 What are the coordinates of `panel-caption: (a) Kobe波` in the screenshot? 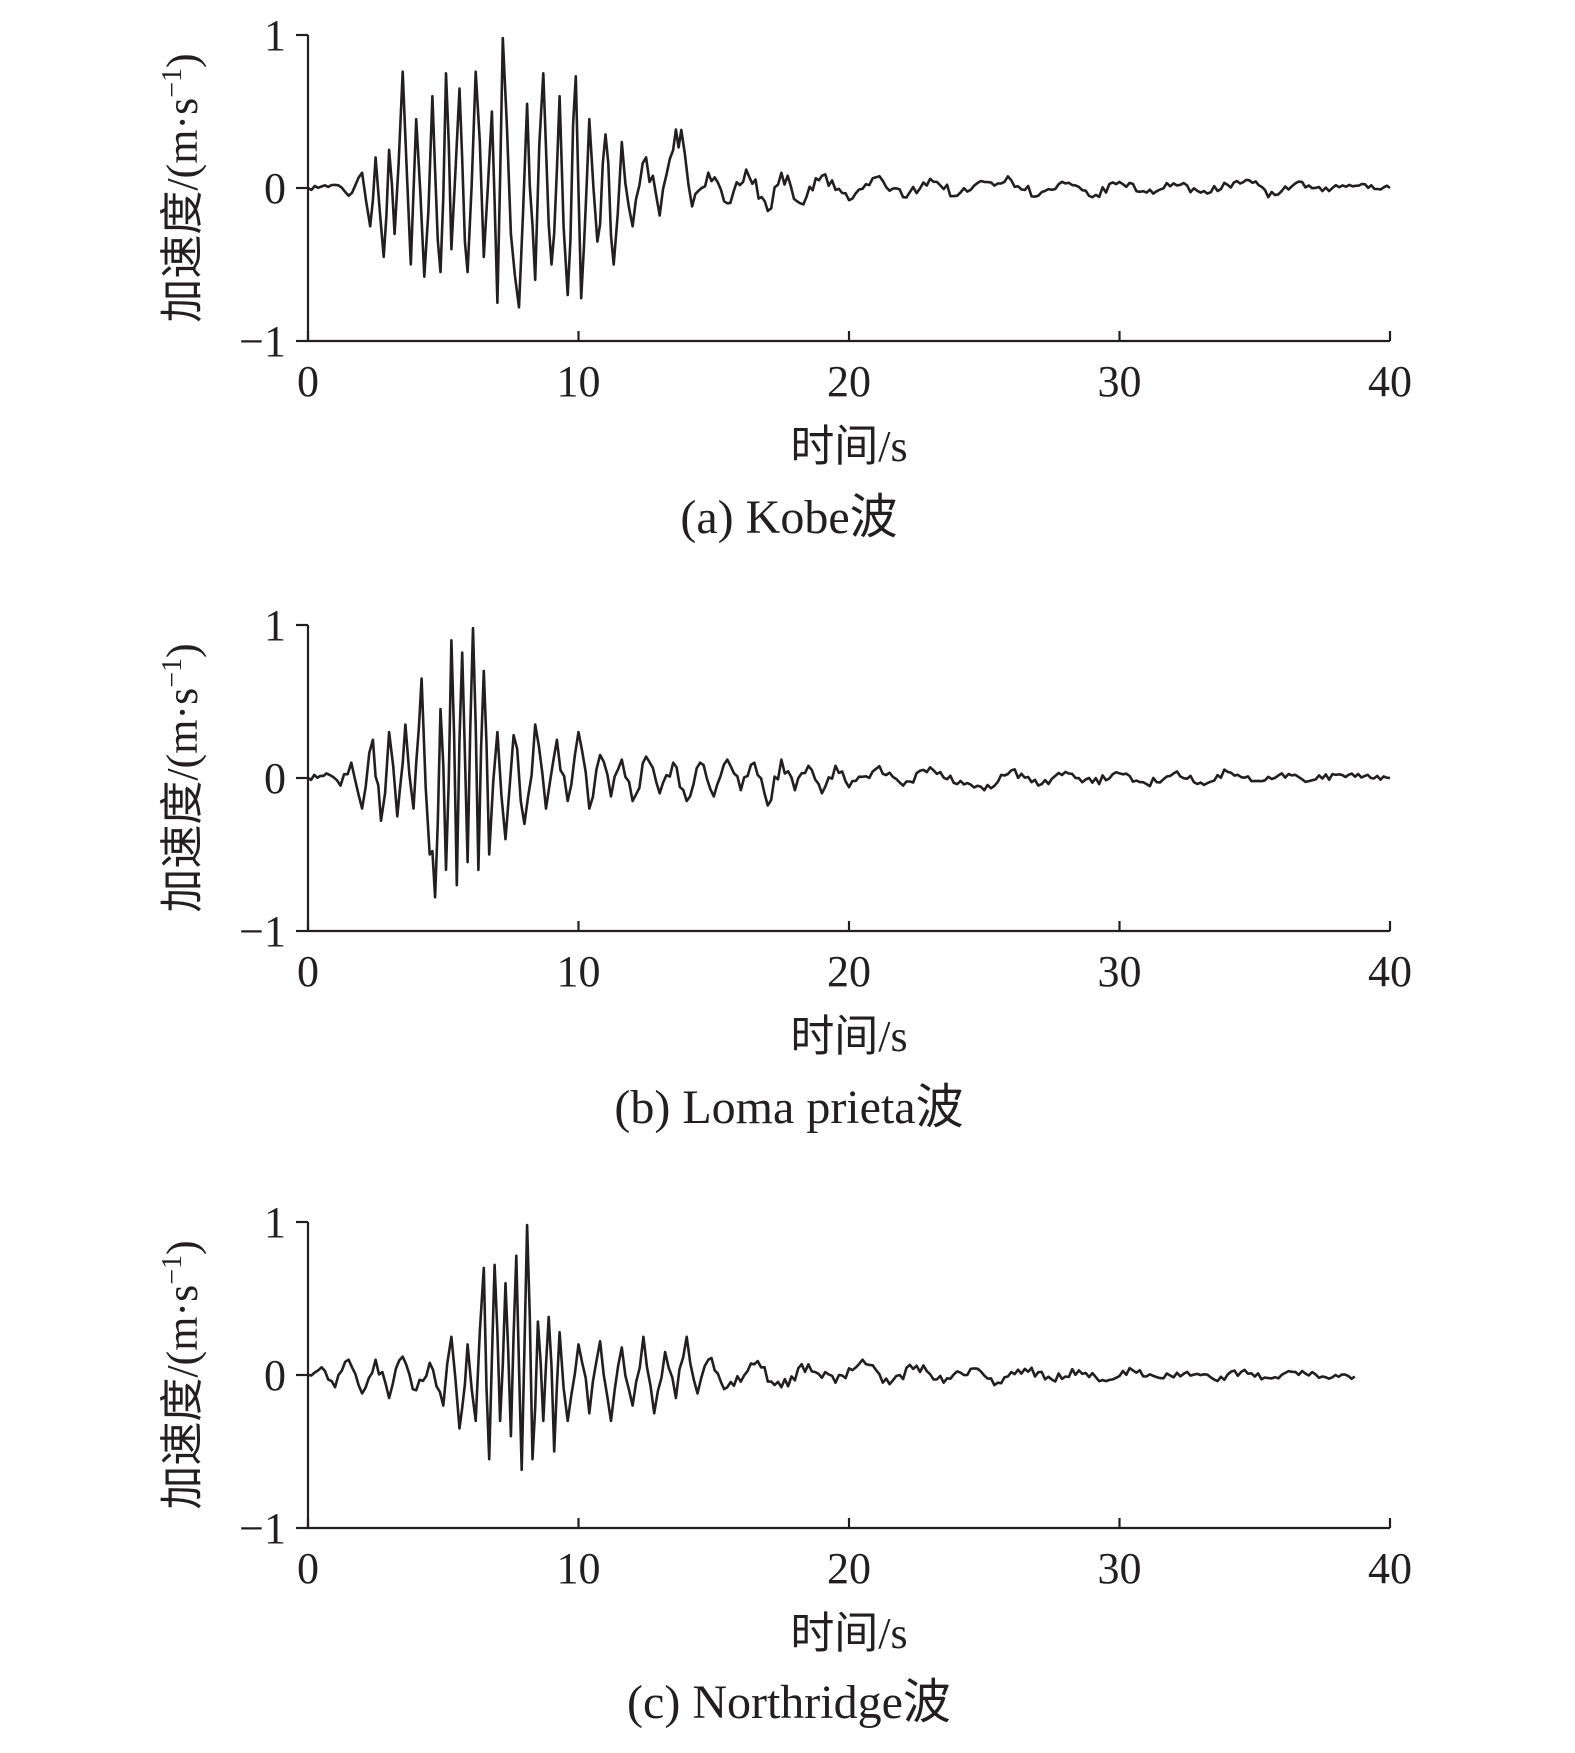 It's located at (788, 517).